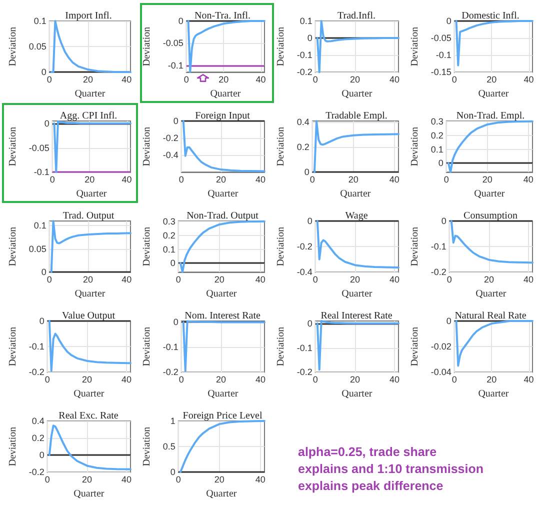  What do you see at coordinates (357, 116) in the screenshot?
I see `chart-title: Tradable Empl.` at bounding box center [357, 116].